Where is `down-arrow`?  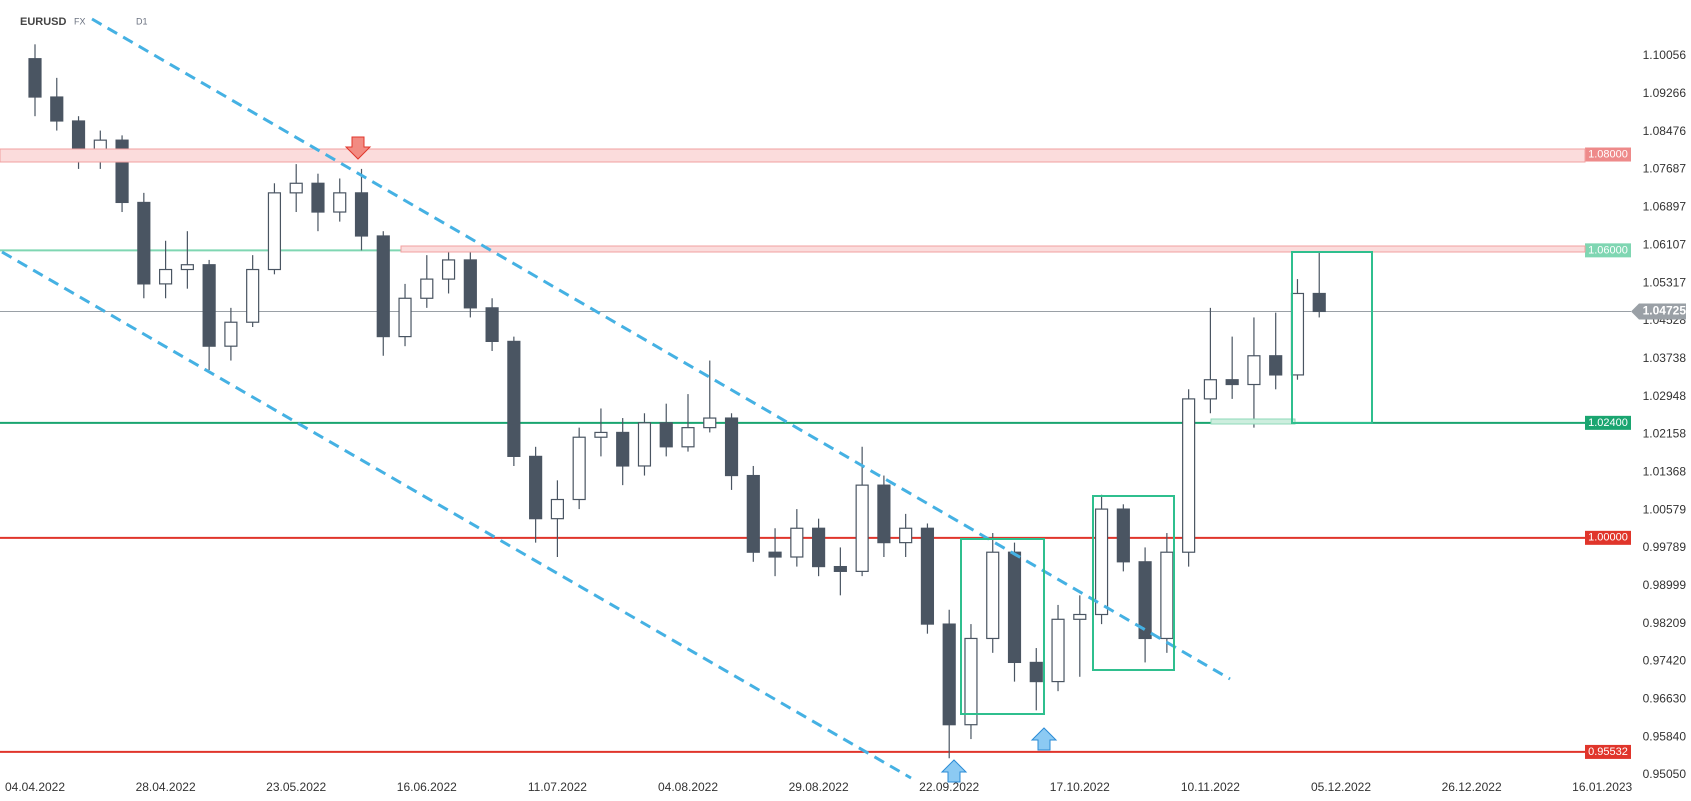 down-arrow is located at coordinates (358, 148).